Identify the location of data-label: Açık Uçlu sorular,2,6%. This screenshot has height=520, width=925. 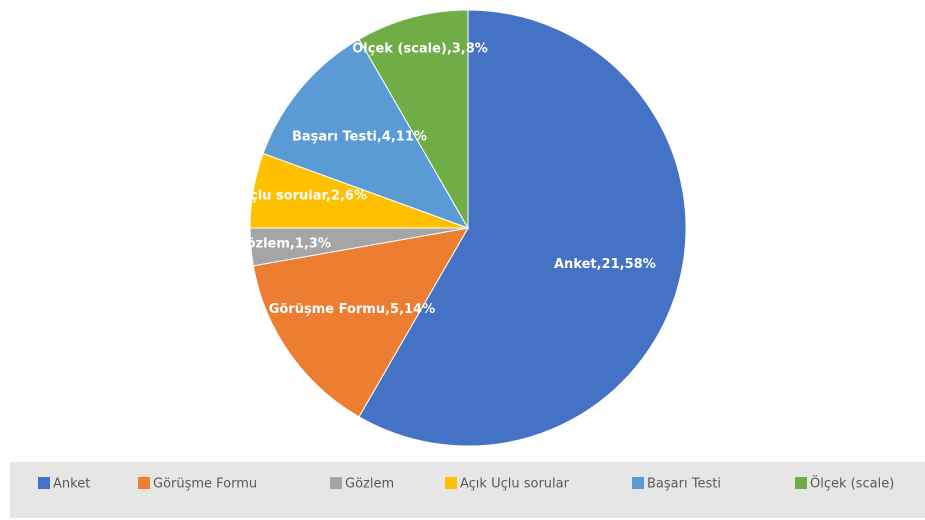
(285, 195).